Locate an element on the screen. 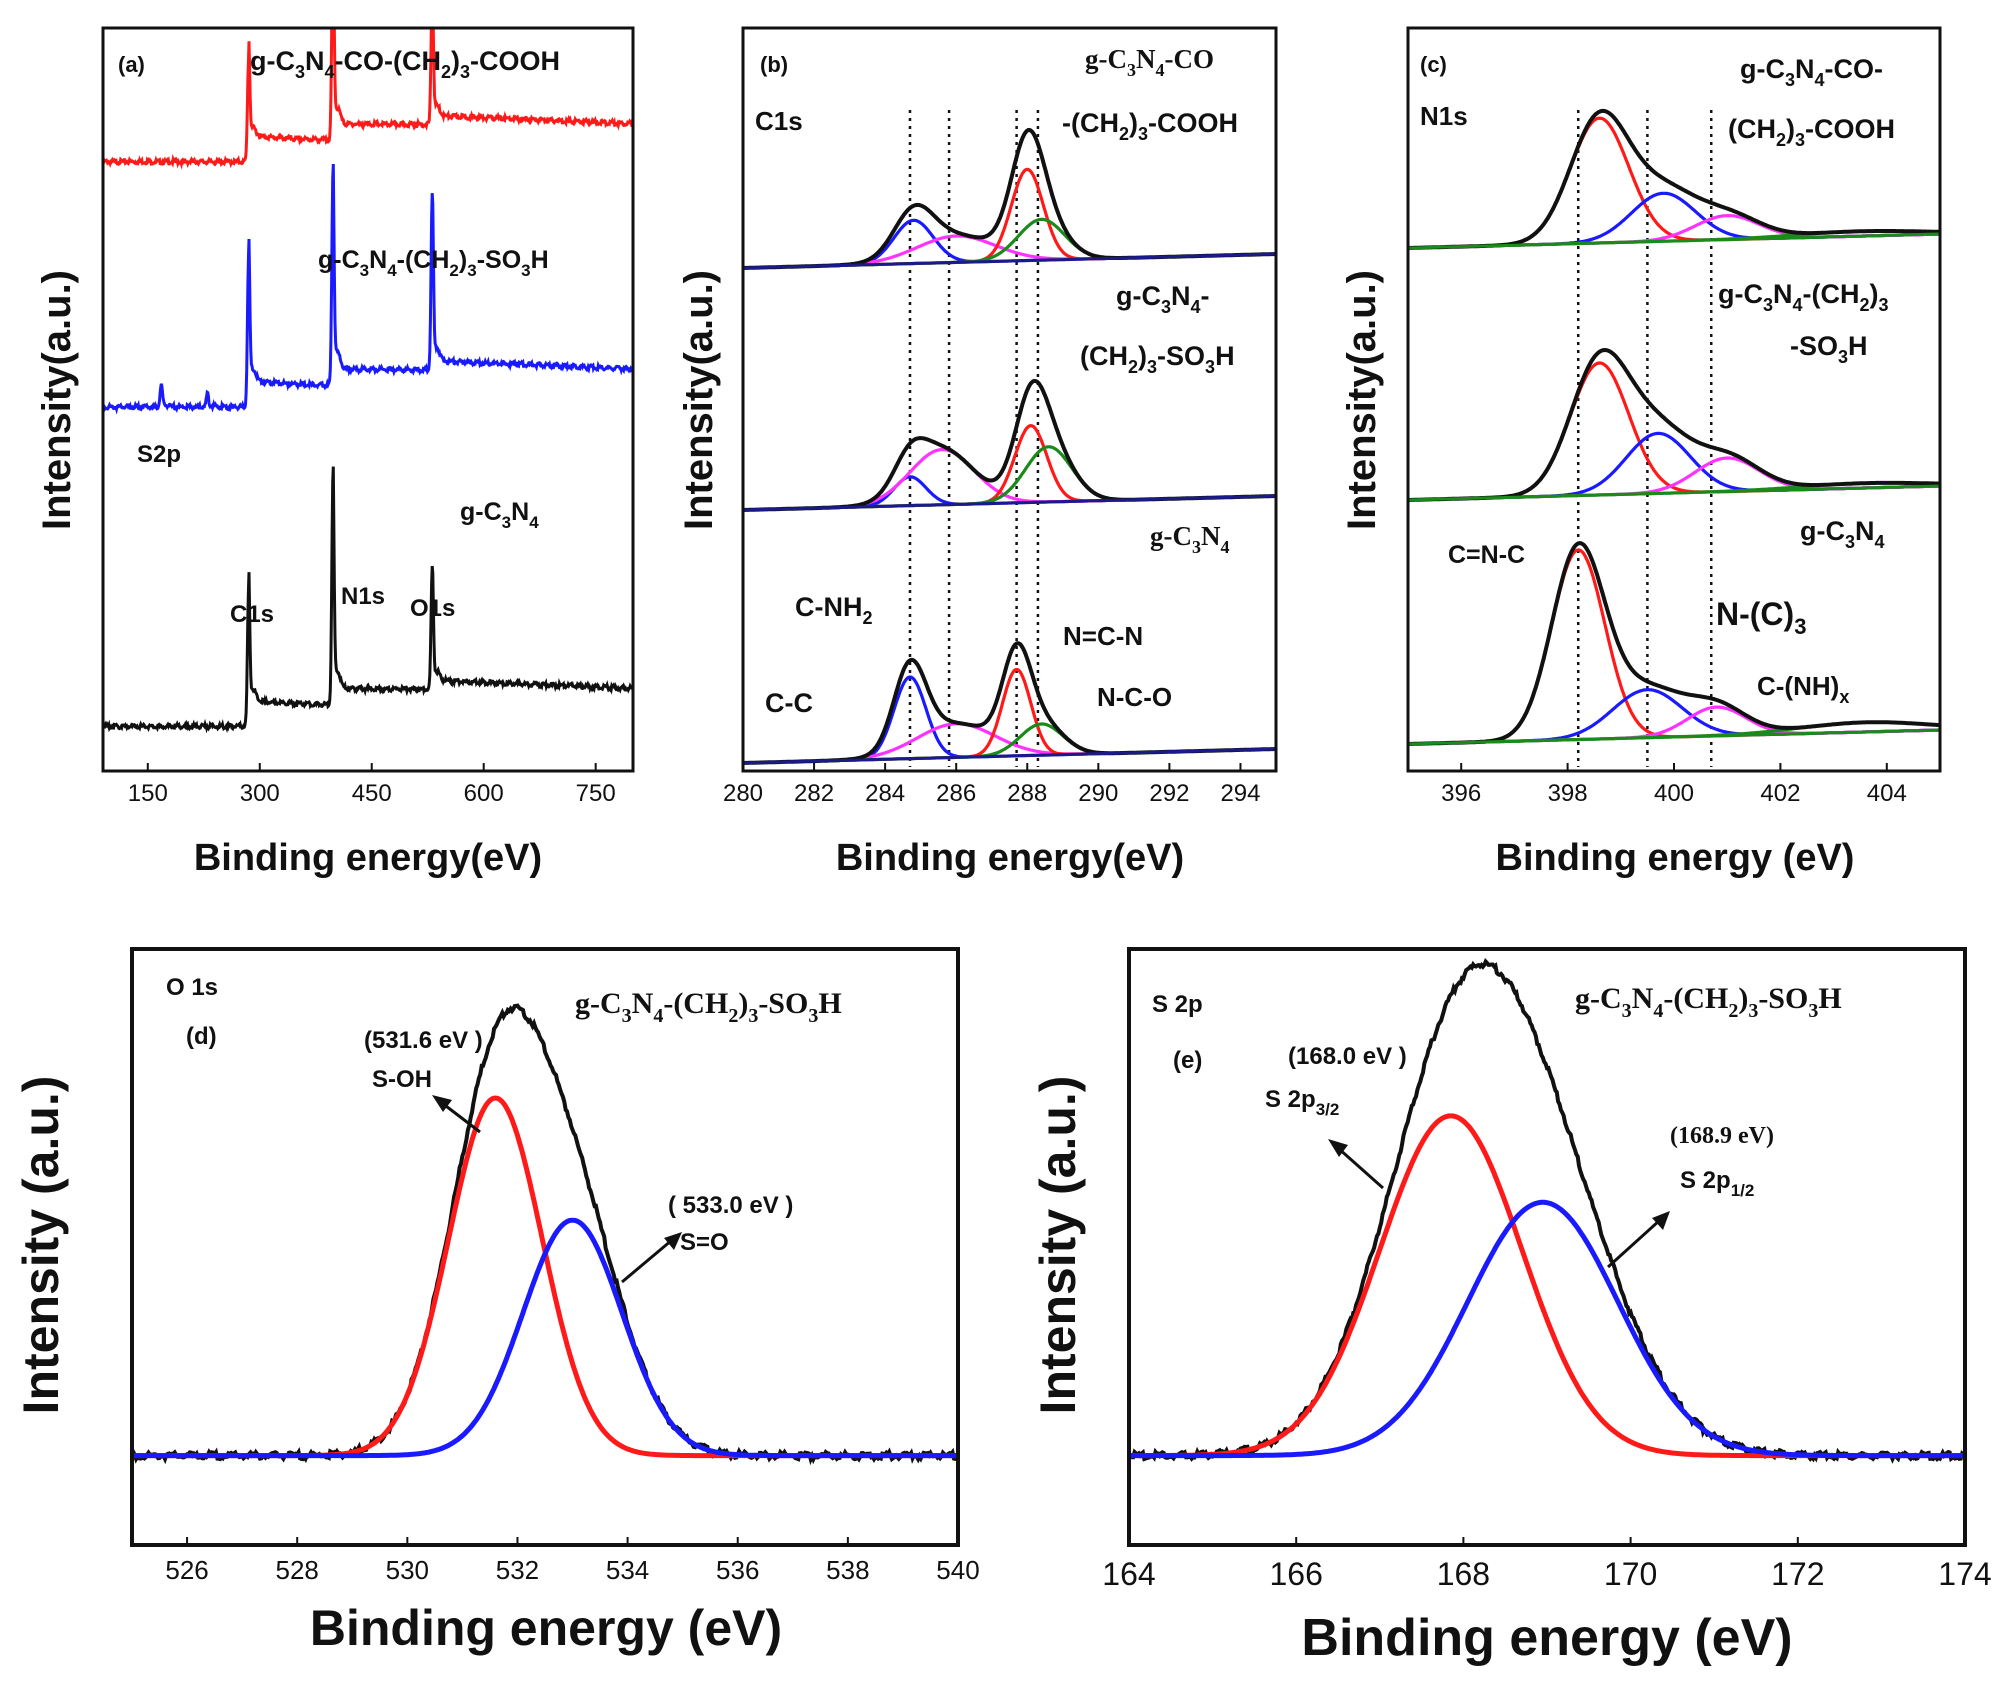  panel-e-sample-label: g-C3N4-(CH2)3-SO3H is located at coordinates (1708, 1002).